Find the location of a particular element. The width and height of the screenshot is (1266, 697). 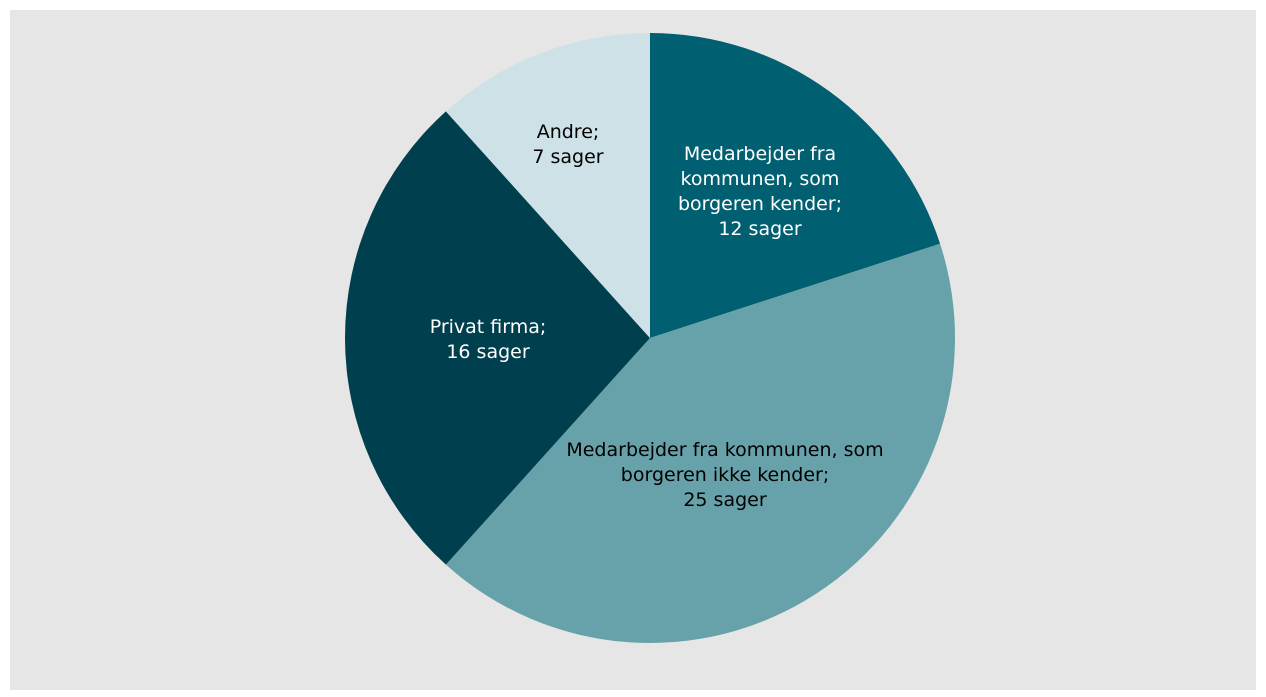

value-label: 16 sager is located at coordinates (488, 352).